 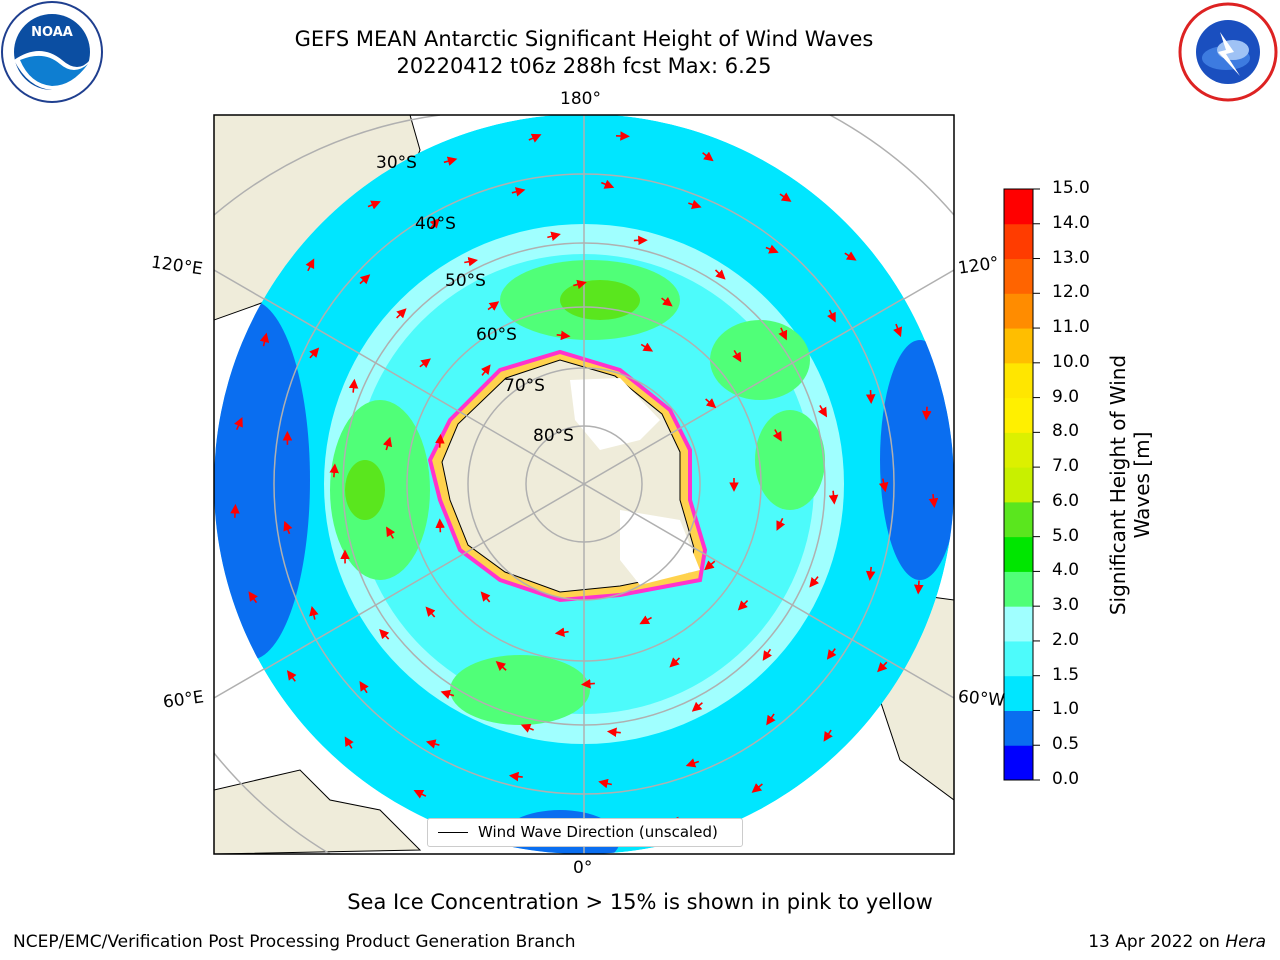 I want to click on colorbar-tick-label: 3.0, so click(x=1066, y=605).